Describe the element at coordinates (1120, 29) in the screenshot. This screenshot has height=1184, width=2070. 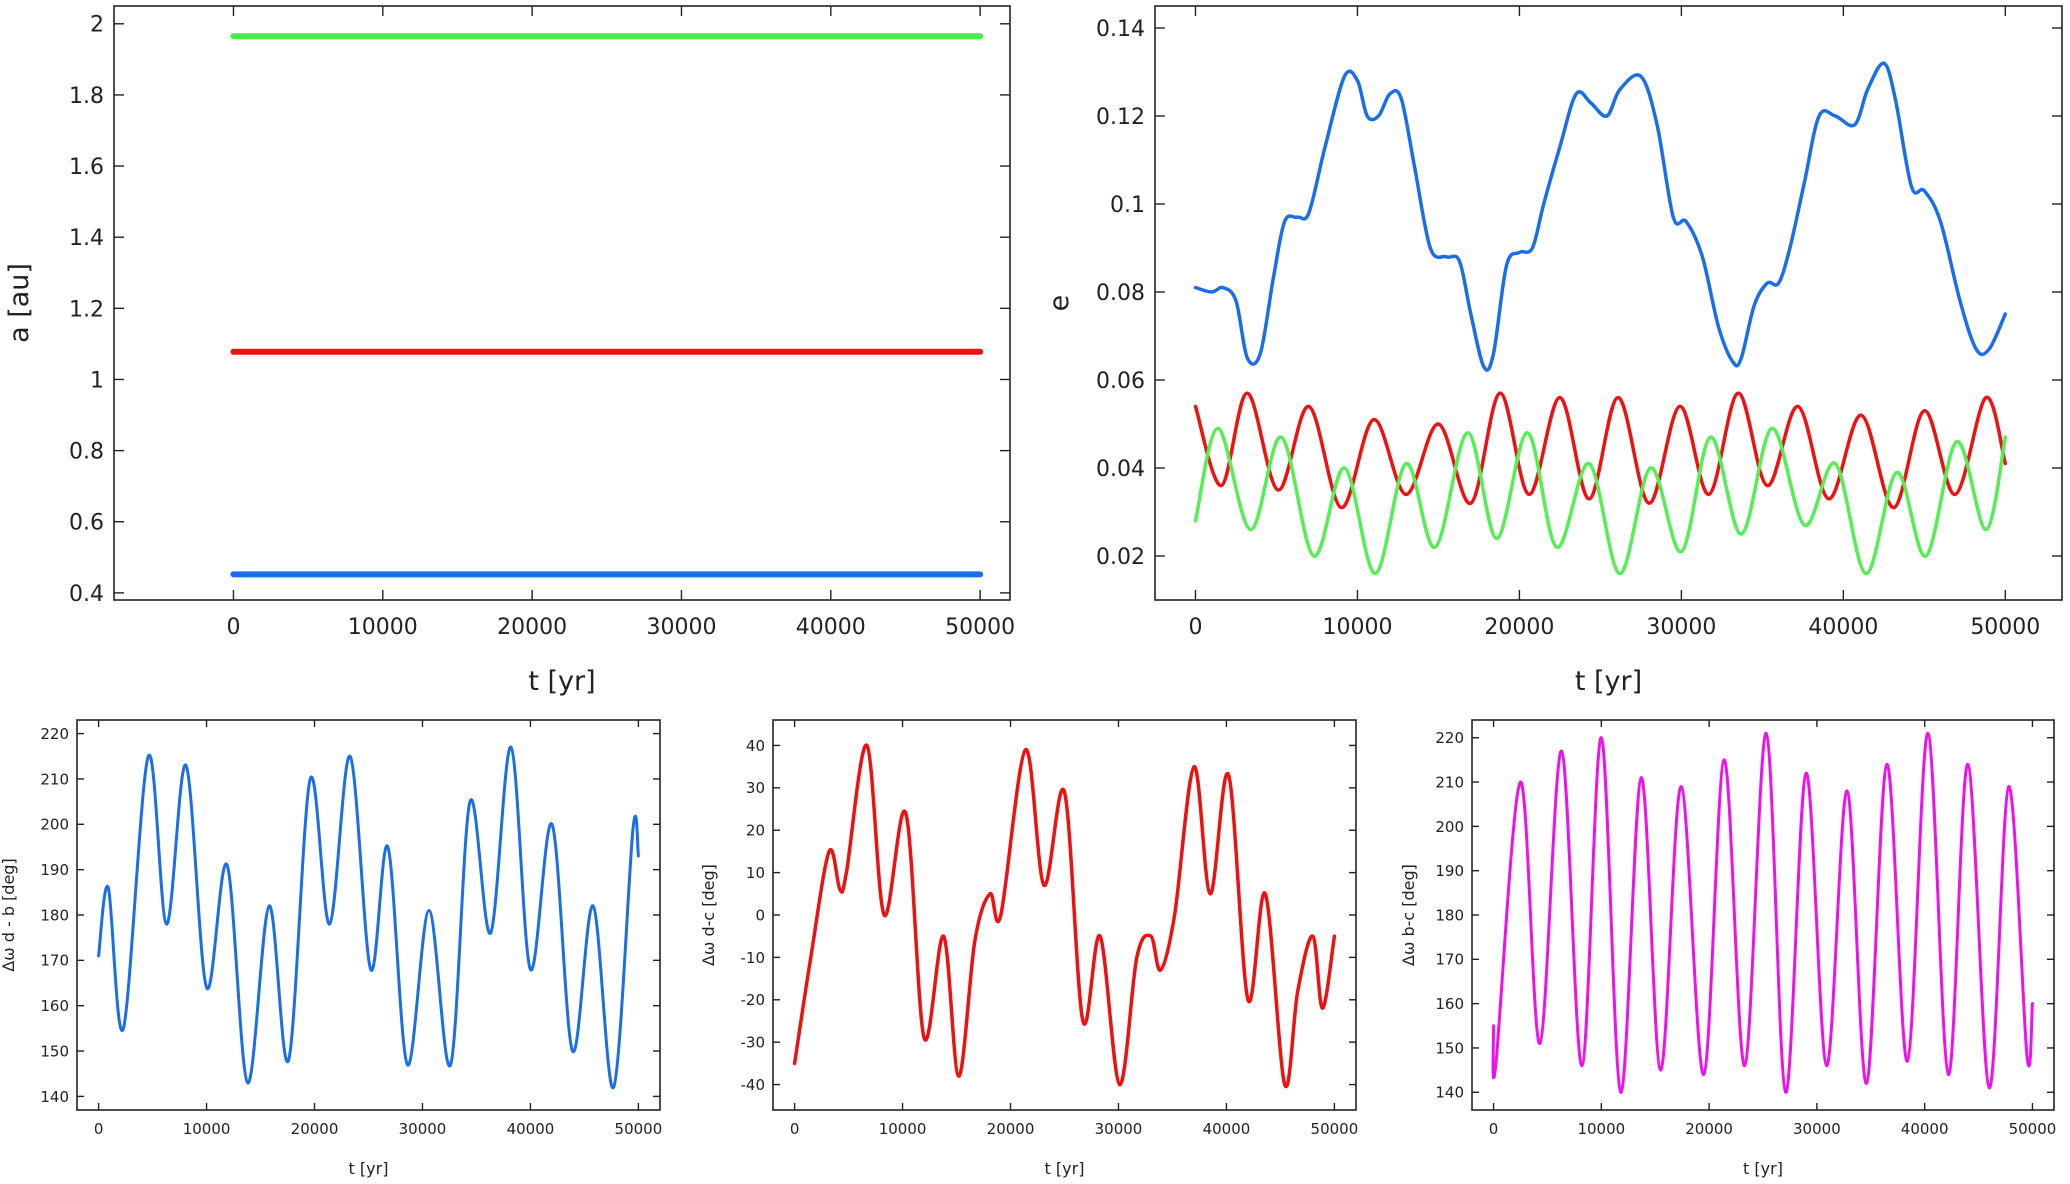
I see `y-tick-label: 0.14` at that location.